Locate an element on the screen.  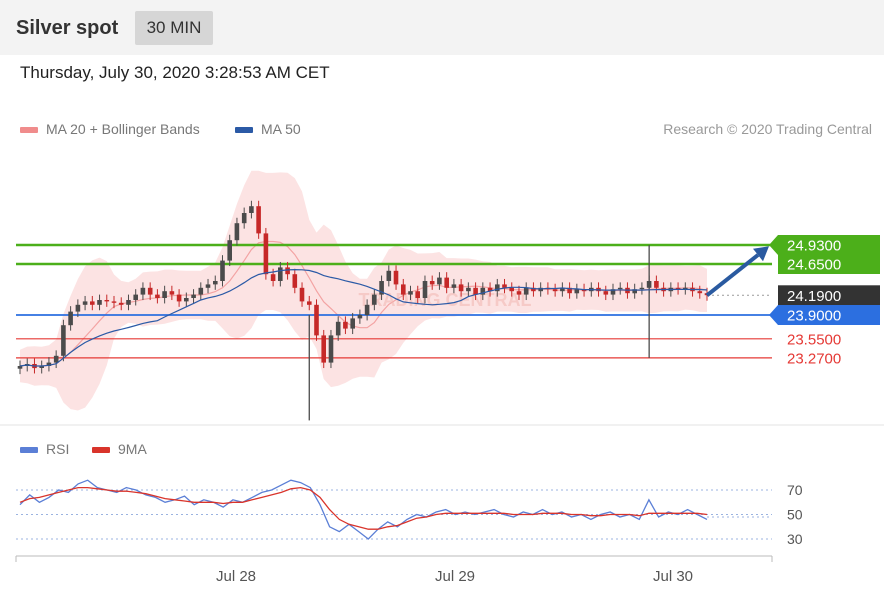
instrument-title: Silver spot is located at coordinates (67, 28).